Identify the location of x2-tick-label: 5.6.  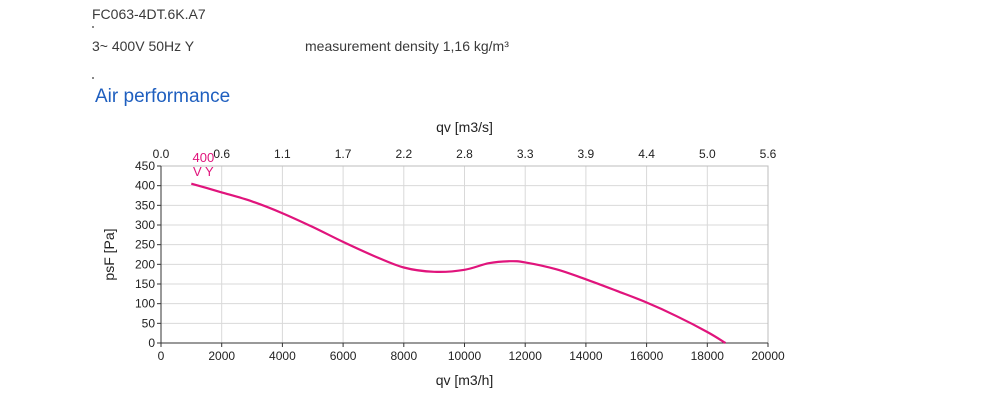
(768, 154).